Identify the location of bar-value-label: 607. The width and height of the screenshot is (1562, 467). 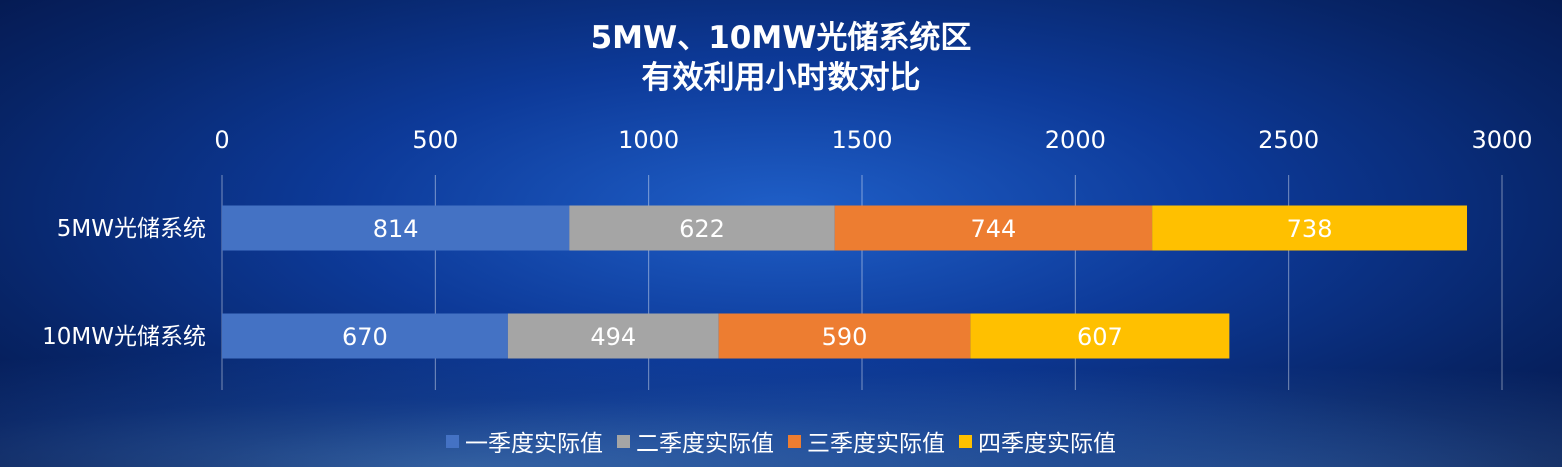
(1100, 337).